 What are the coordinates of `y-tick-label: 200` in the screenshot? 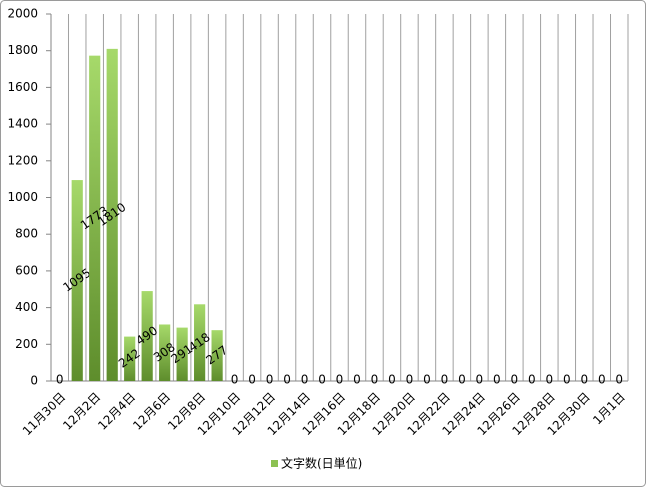 It's located at (26, 344).